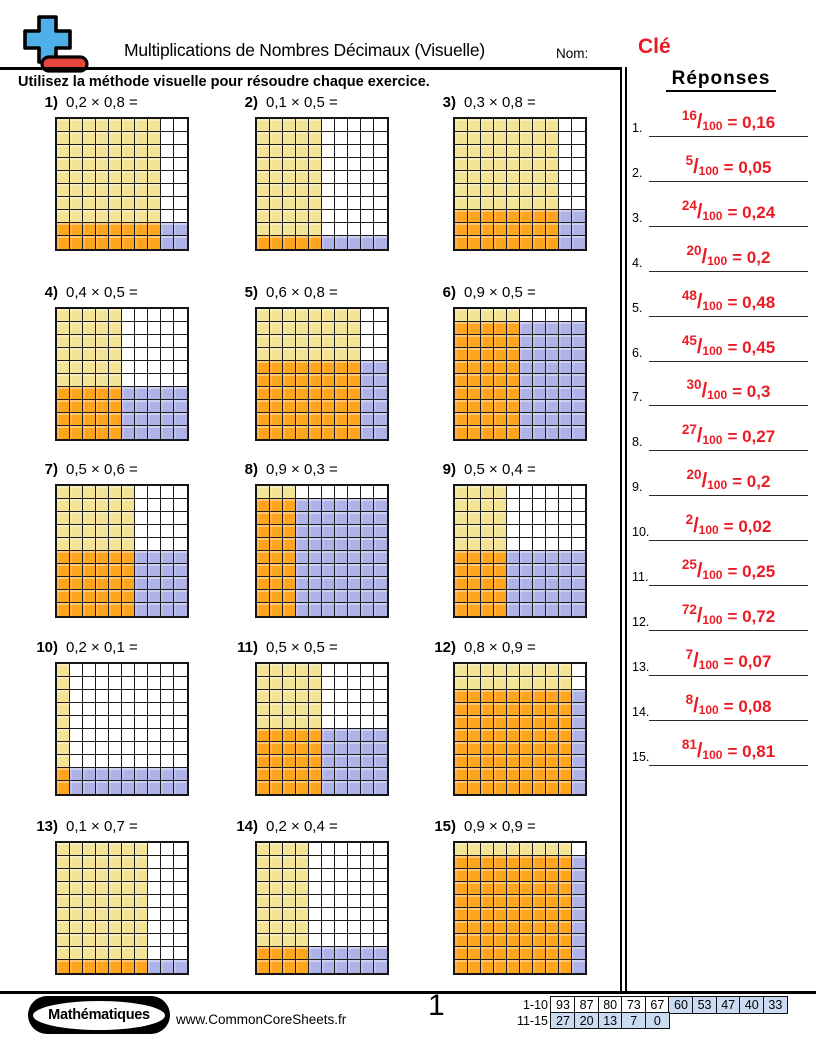 The width and height of the screenshot is (816, 1056). I want to click on score-cell: 7, so click(634, 1020).